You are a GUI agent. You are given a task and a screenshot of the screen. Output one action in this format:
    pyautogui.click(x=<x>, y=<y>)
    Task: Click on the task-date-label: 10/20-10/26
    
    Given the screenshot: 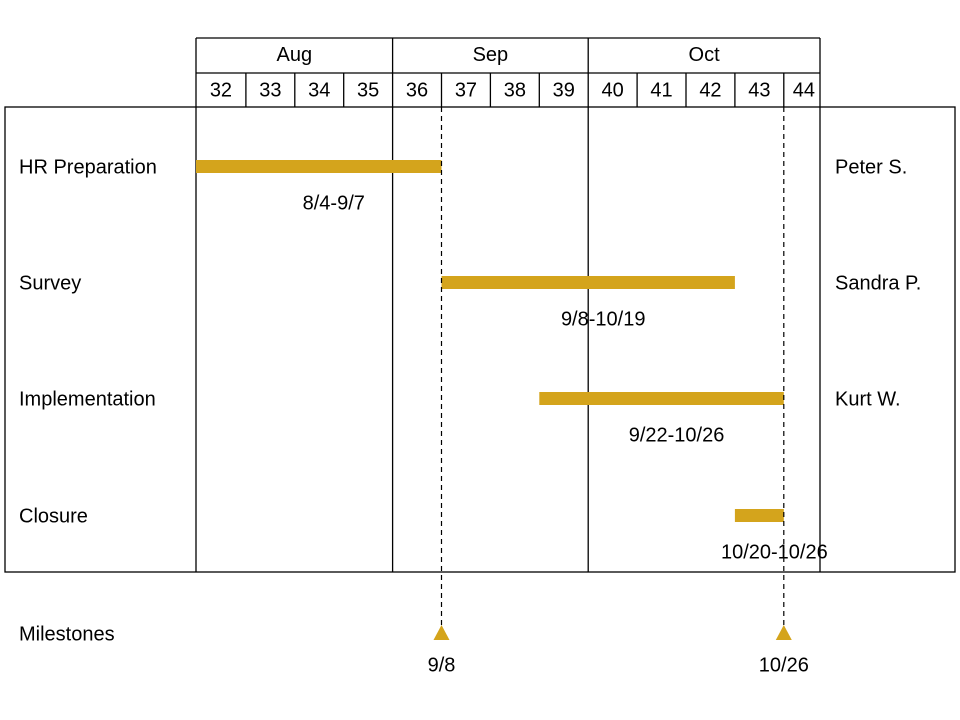 What is the action you would take?
    pyautogui.click(x=774, y=552)
    